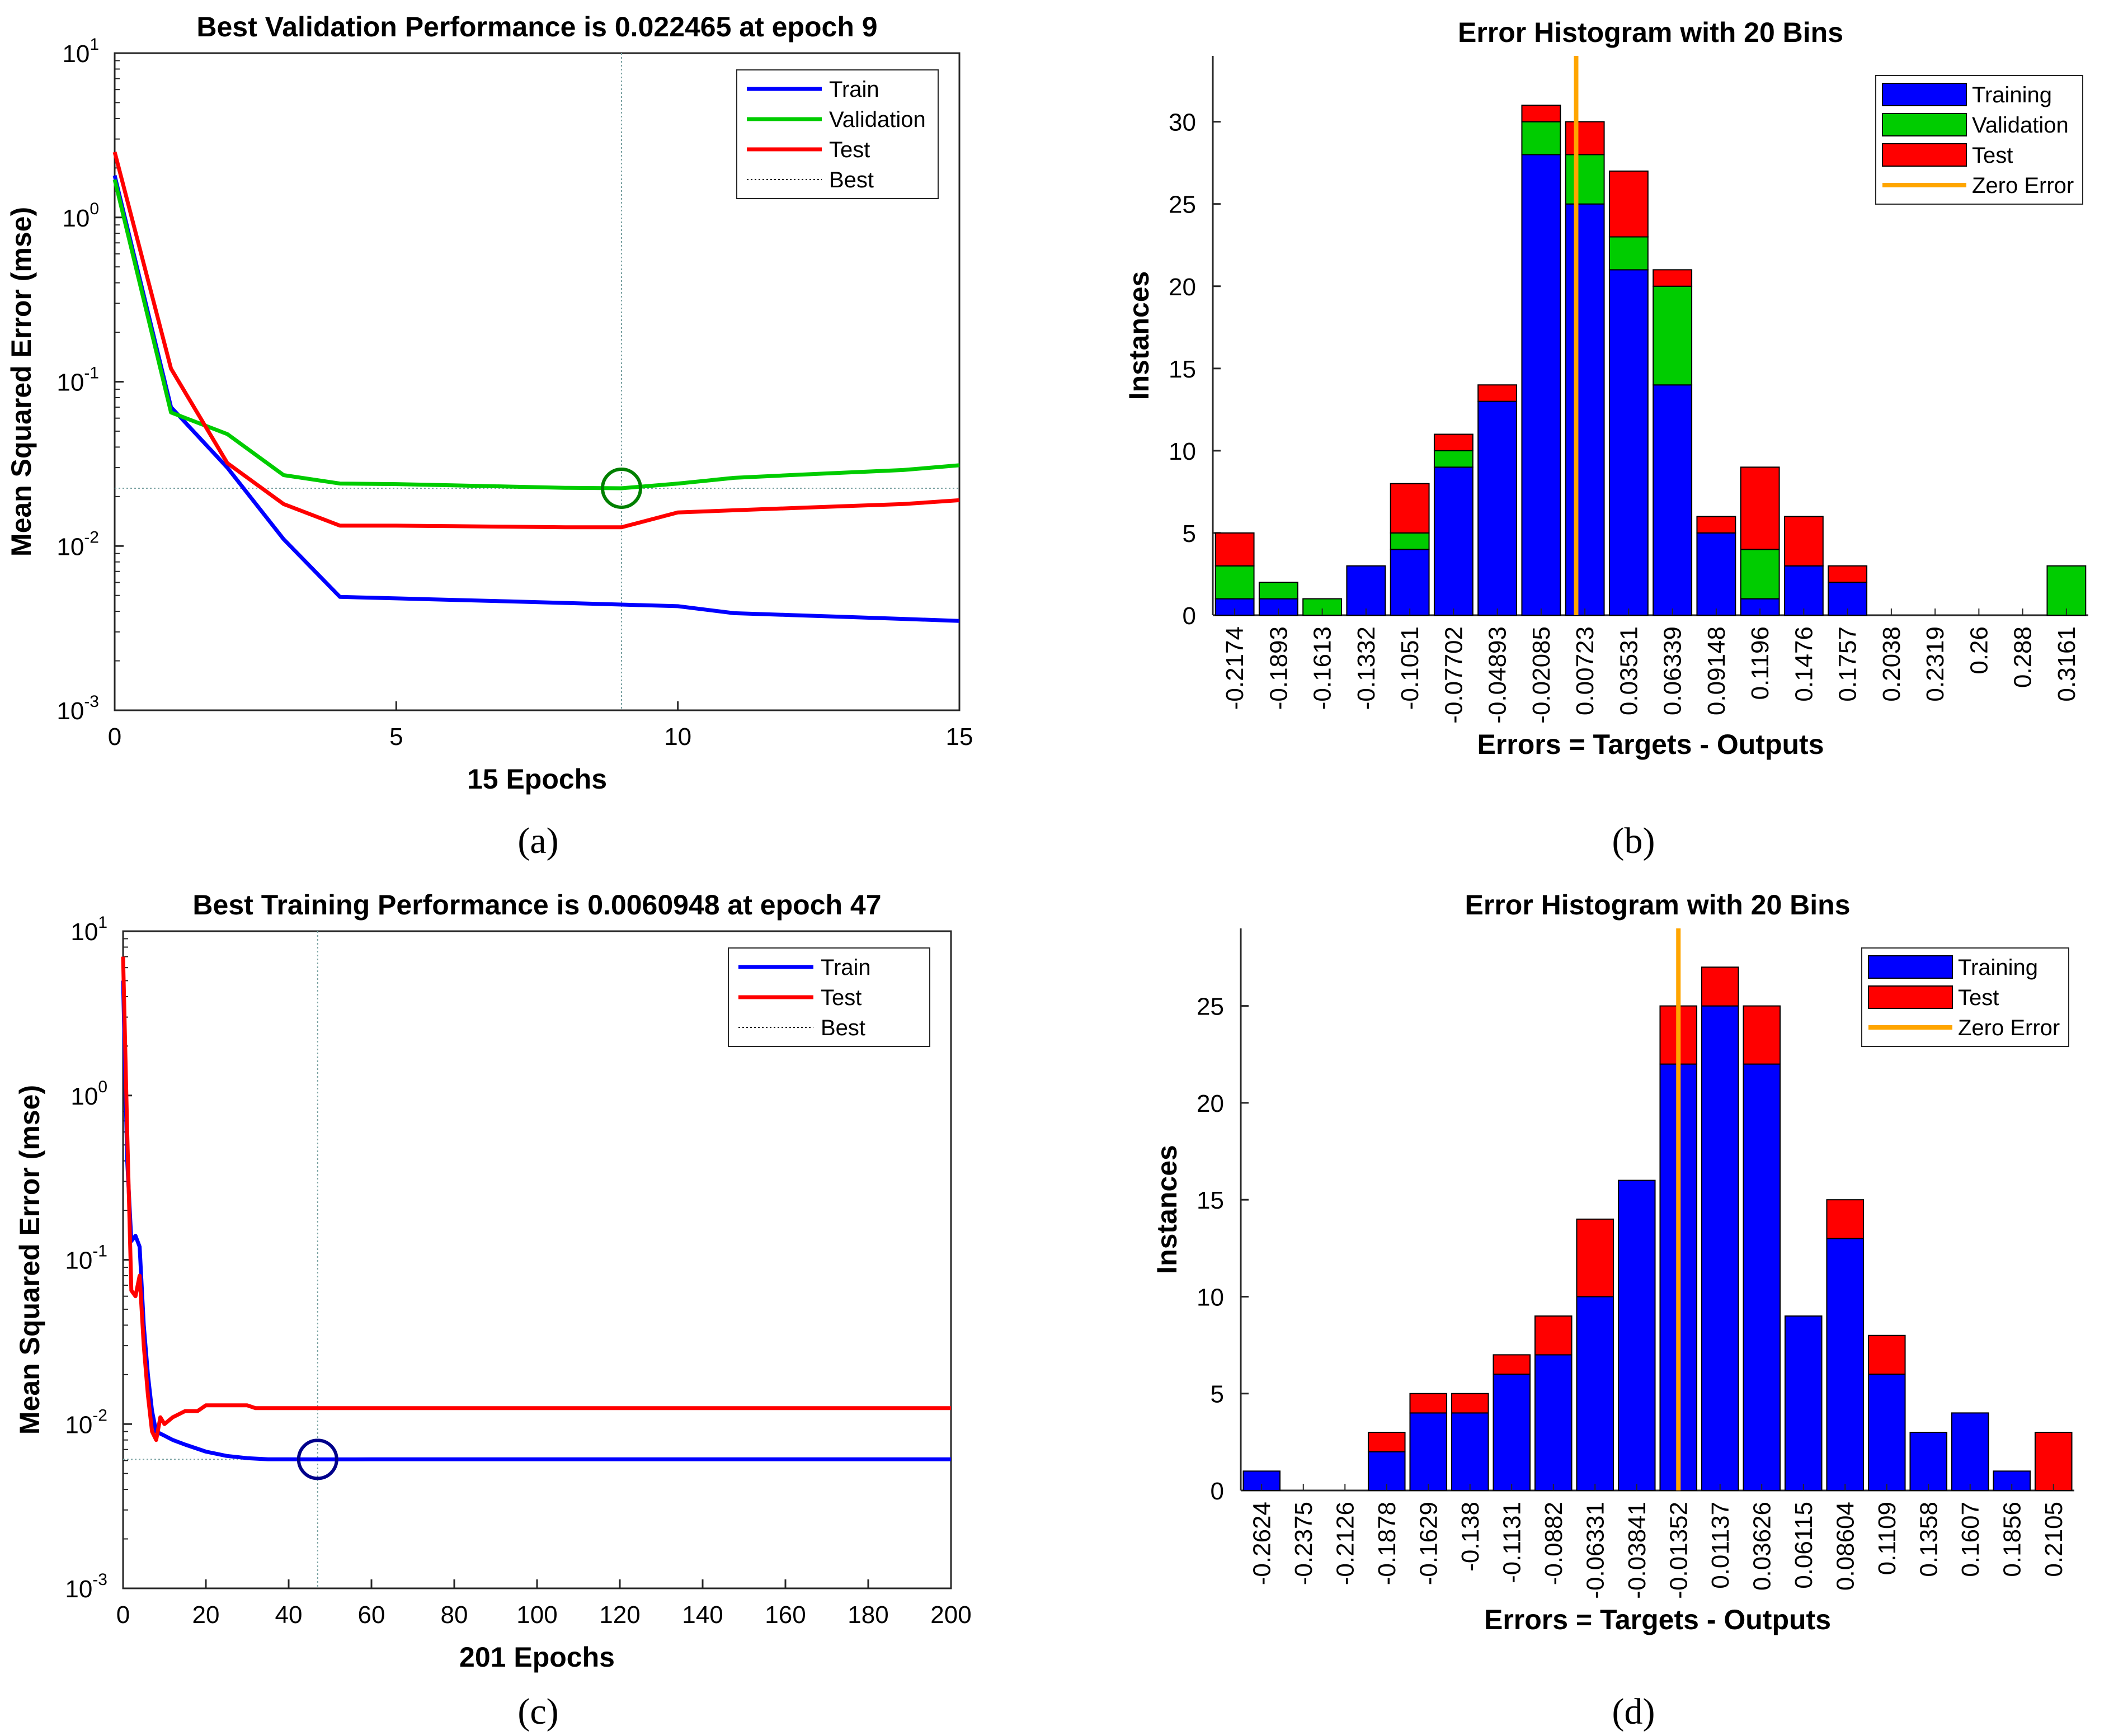 The width and height of the screenshot is (2109, 1736). I want to click on x-tick-label: -0.0882, so click(1553, 1544).